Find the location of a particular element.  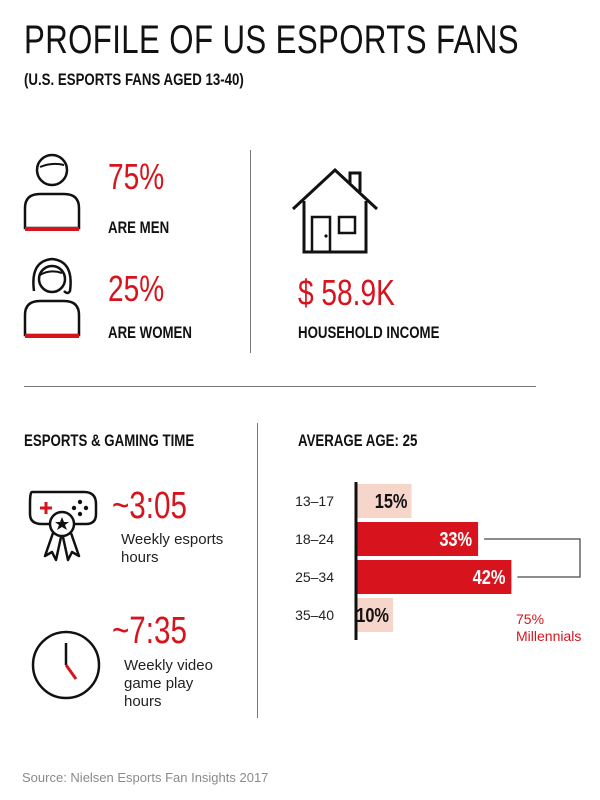

women-percentage: 25% is located at coordinates (136, 288).